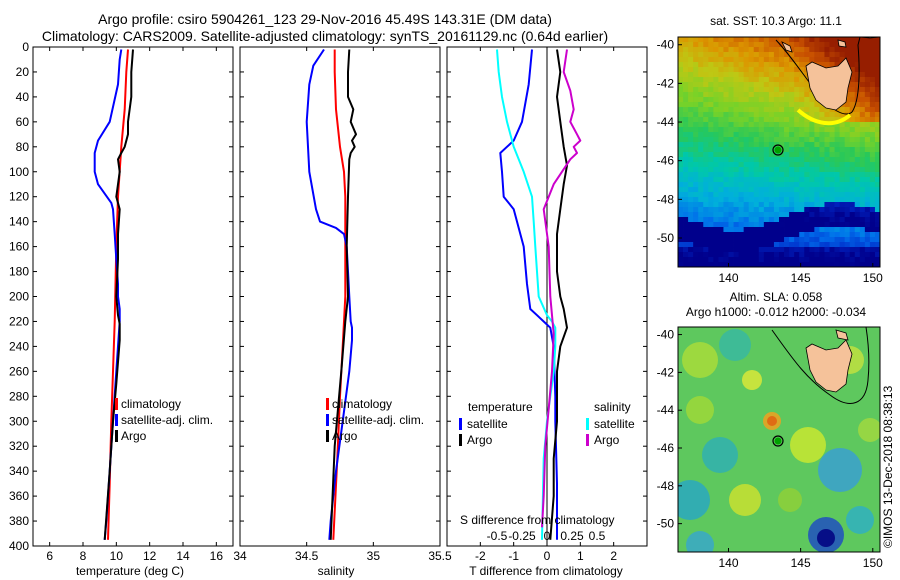 This screenshot has width=900, height=580. What do you see at coordinates (307, 556) in the screenshot?
I see `x-tick-label: 34.5` at bounding box center [307, 556].